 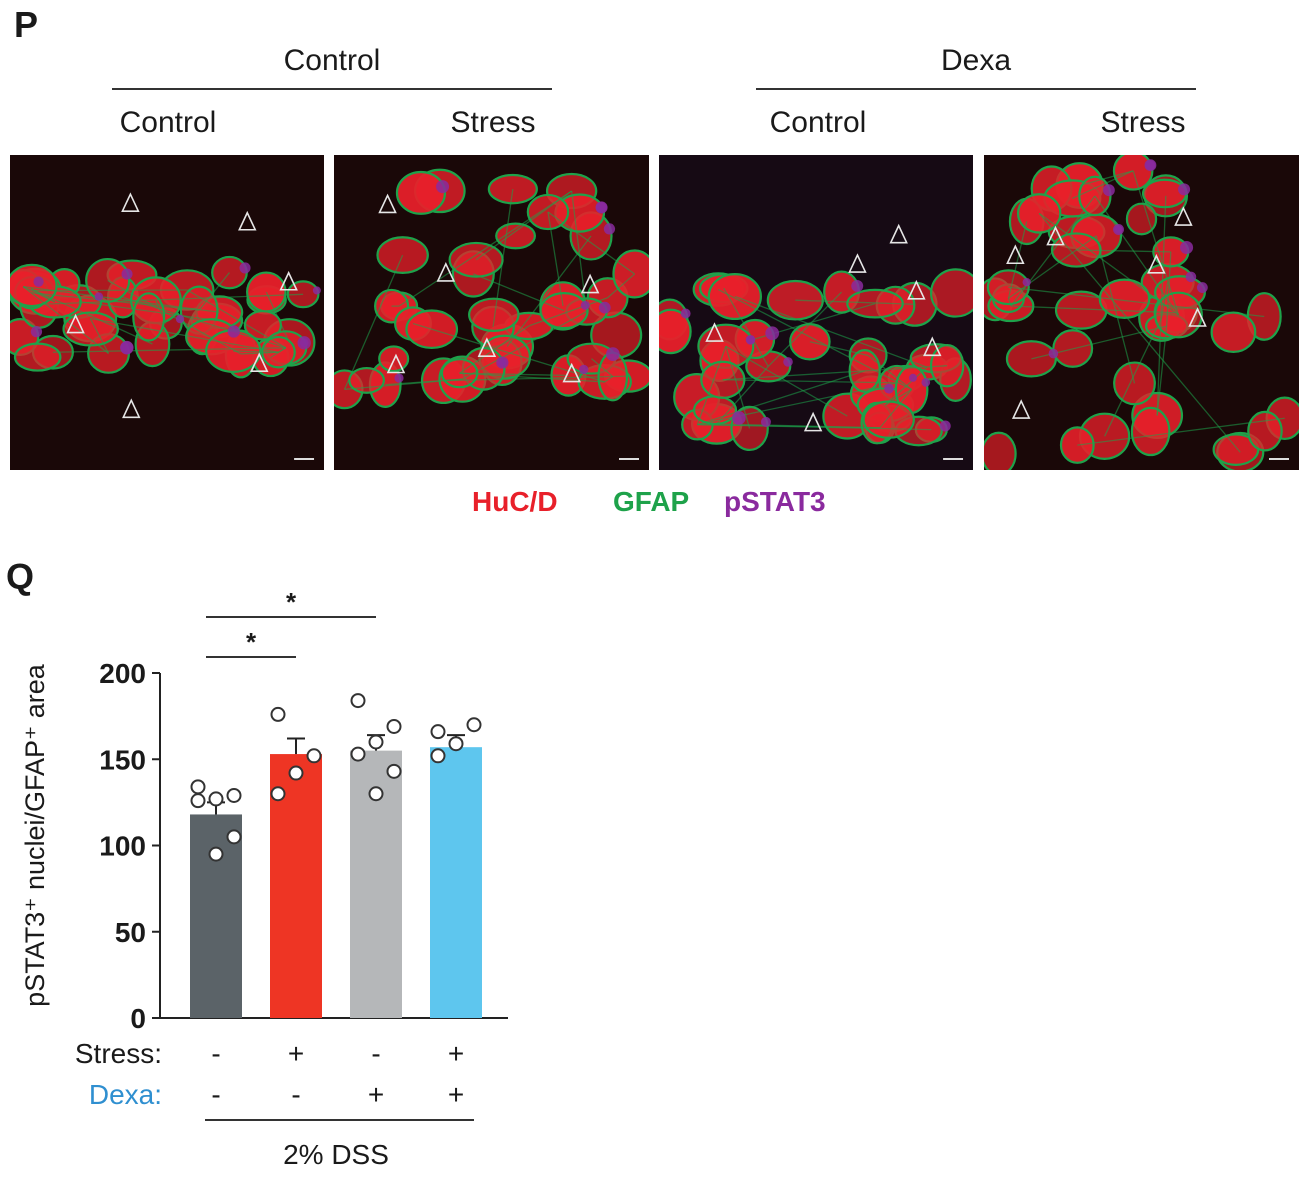 What do you see at coordinates (1143, 122) in the screenshot?
I see `column-header-4: Stress` at bounding box center [1143, 122].